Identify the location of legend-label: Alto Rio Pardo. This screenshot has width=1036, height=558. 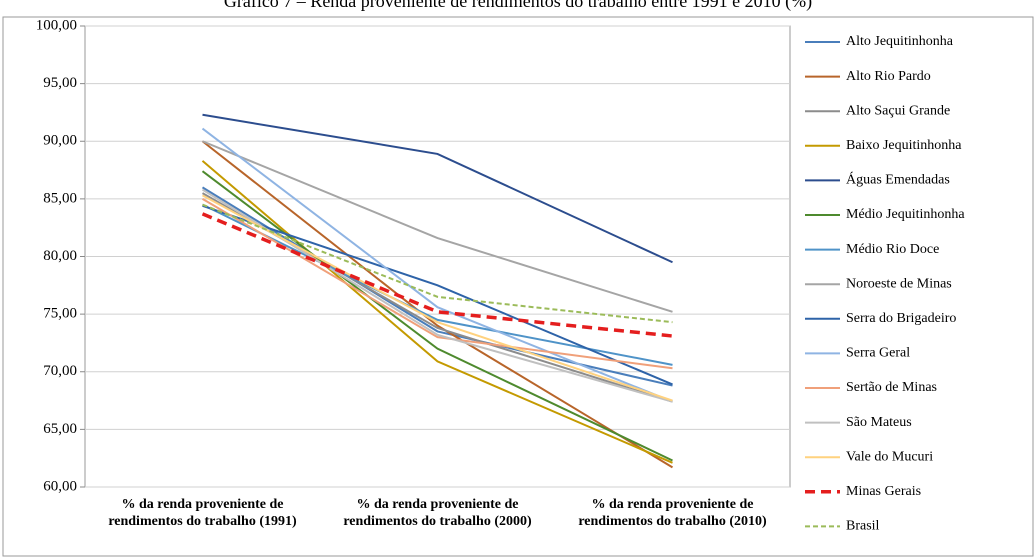
(888, 76).